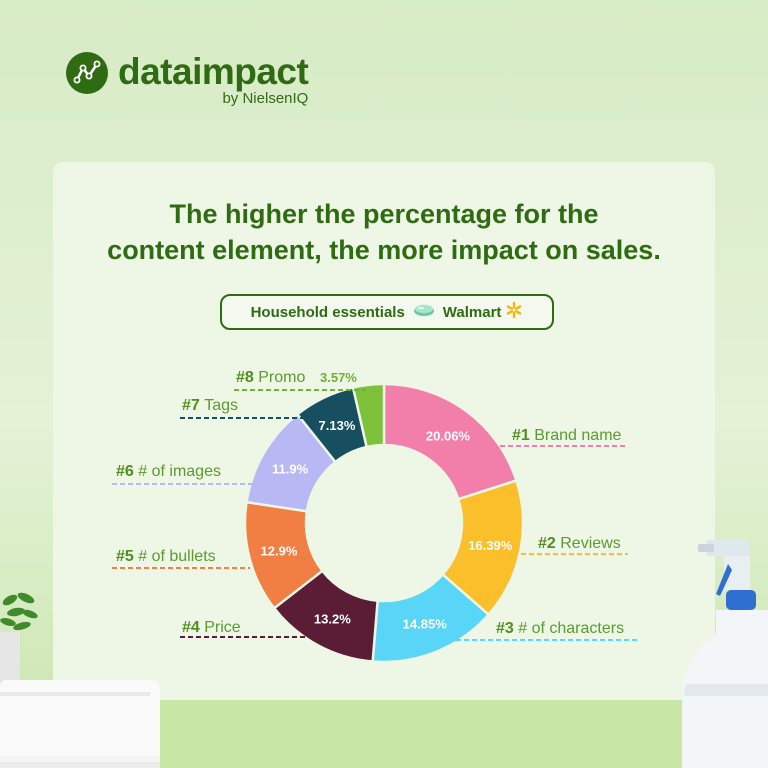  What do you see at coordinates (337, 425) in the screenshot?
I see `slice-value-label: 7.13%` at bounding box center [337, 425].